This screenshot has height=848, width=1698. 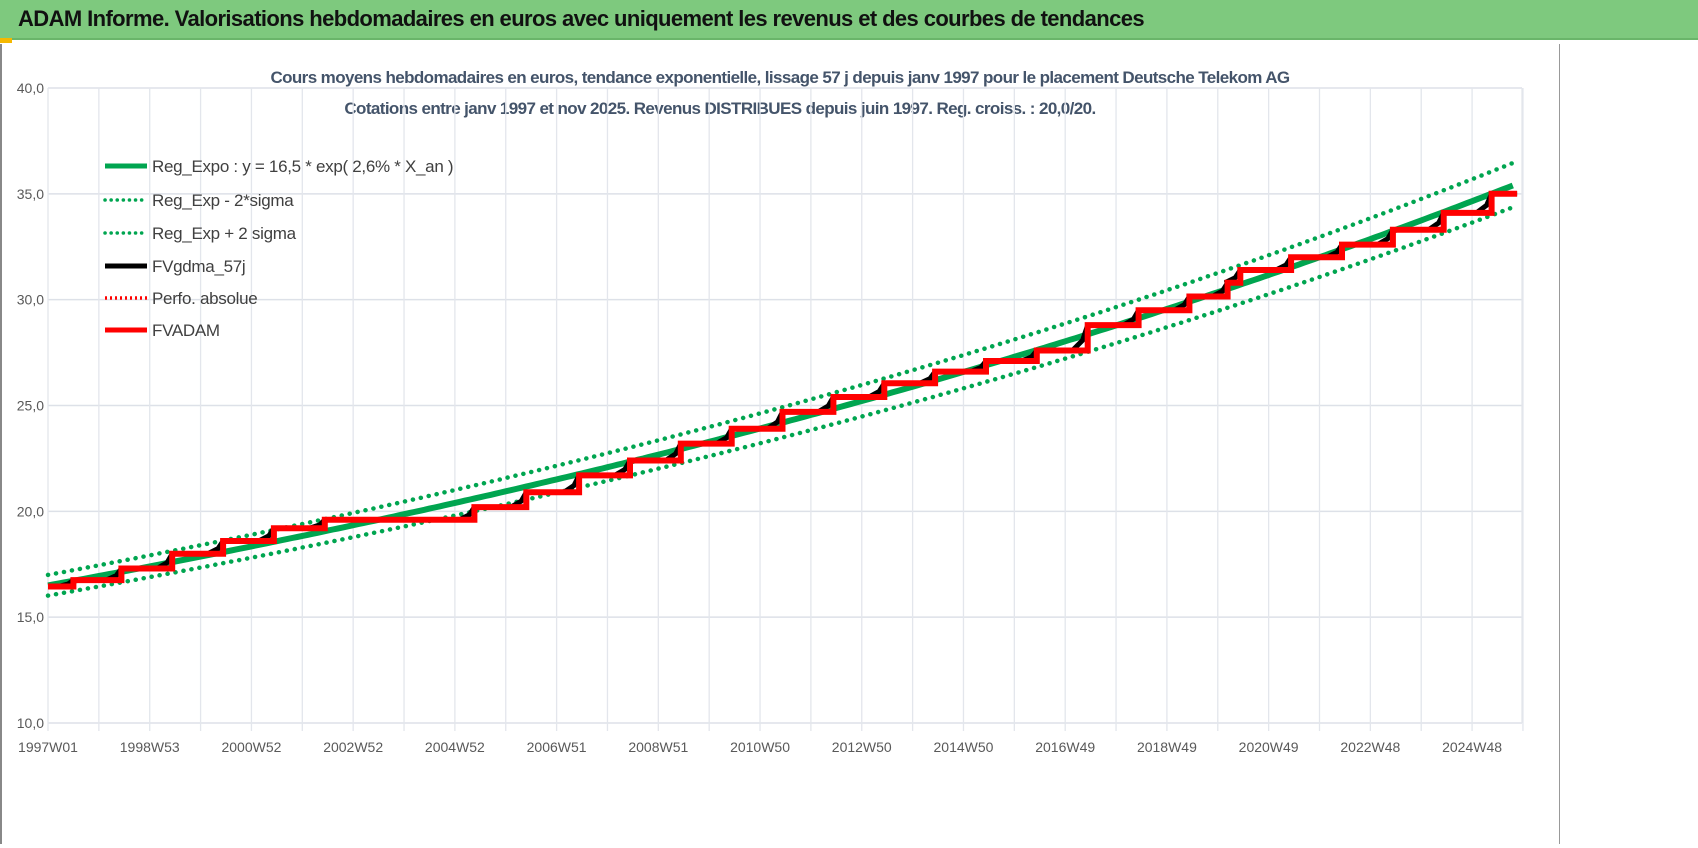 What do you see at coordinates (658, 747) in the screenshot?
I see `x-tick-label: 2008W51` at bounding box center [658, 747].